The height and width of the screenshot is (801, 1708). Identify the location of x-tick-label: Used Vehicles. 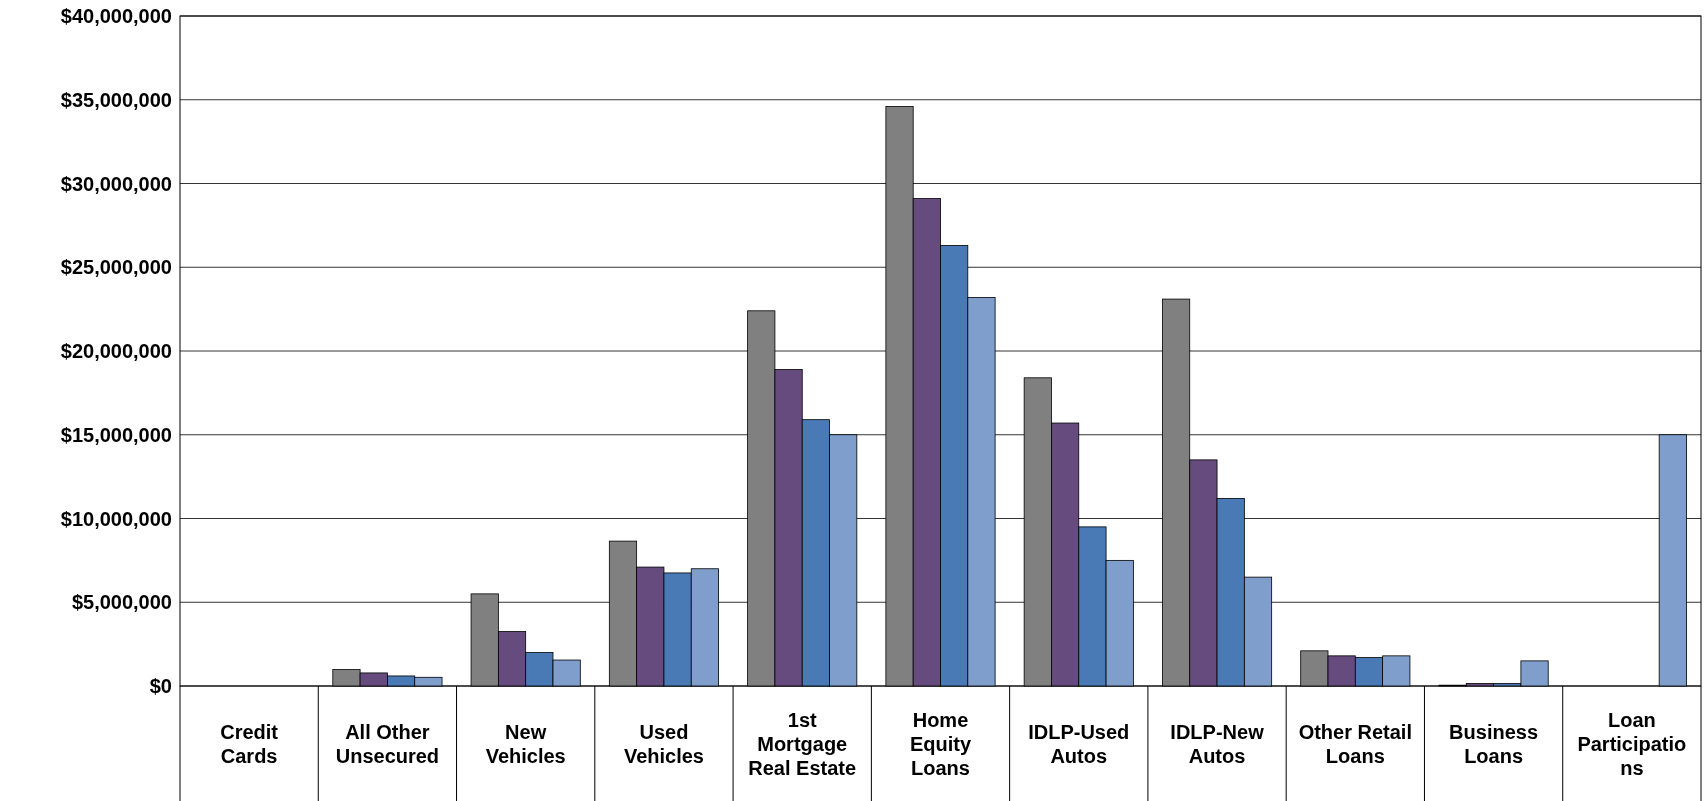
(663, 743).